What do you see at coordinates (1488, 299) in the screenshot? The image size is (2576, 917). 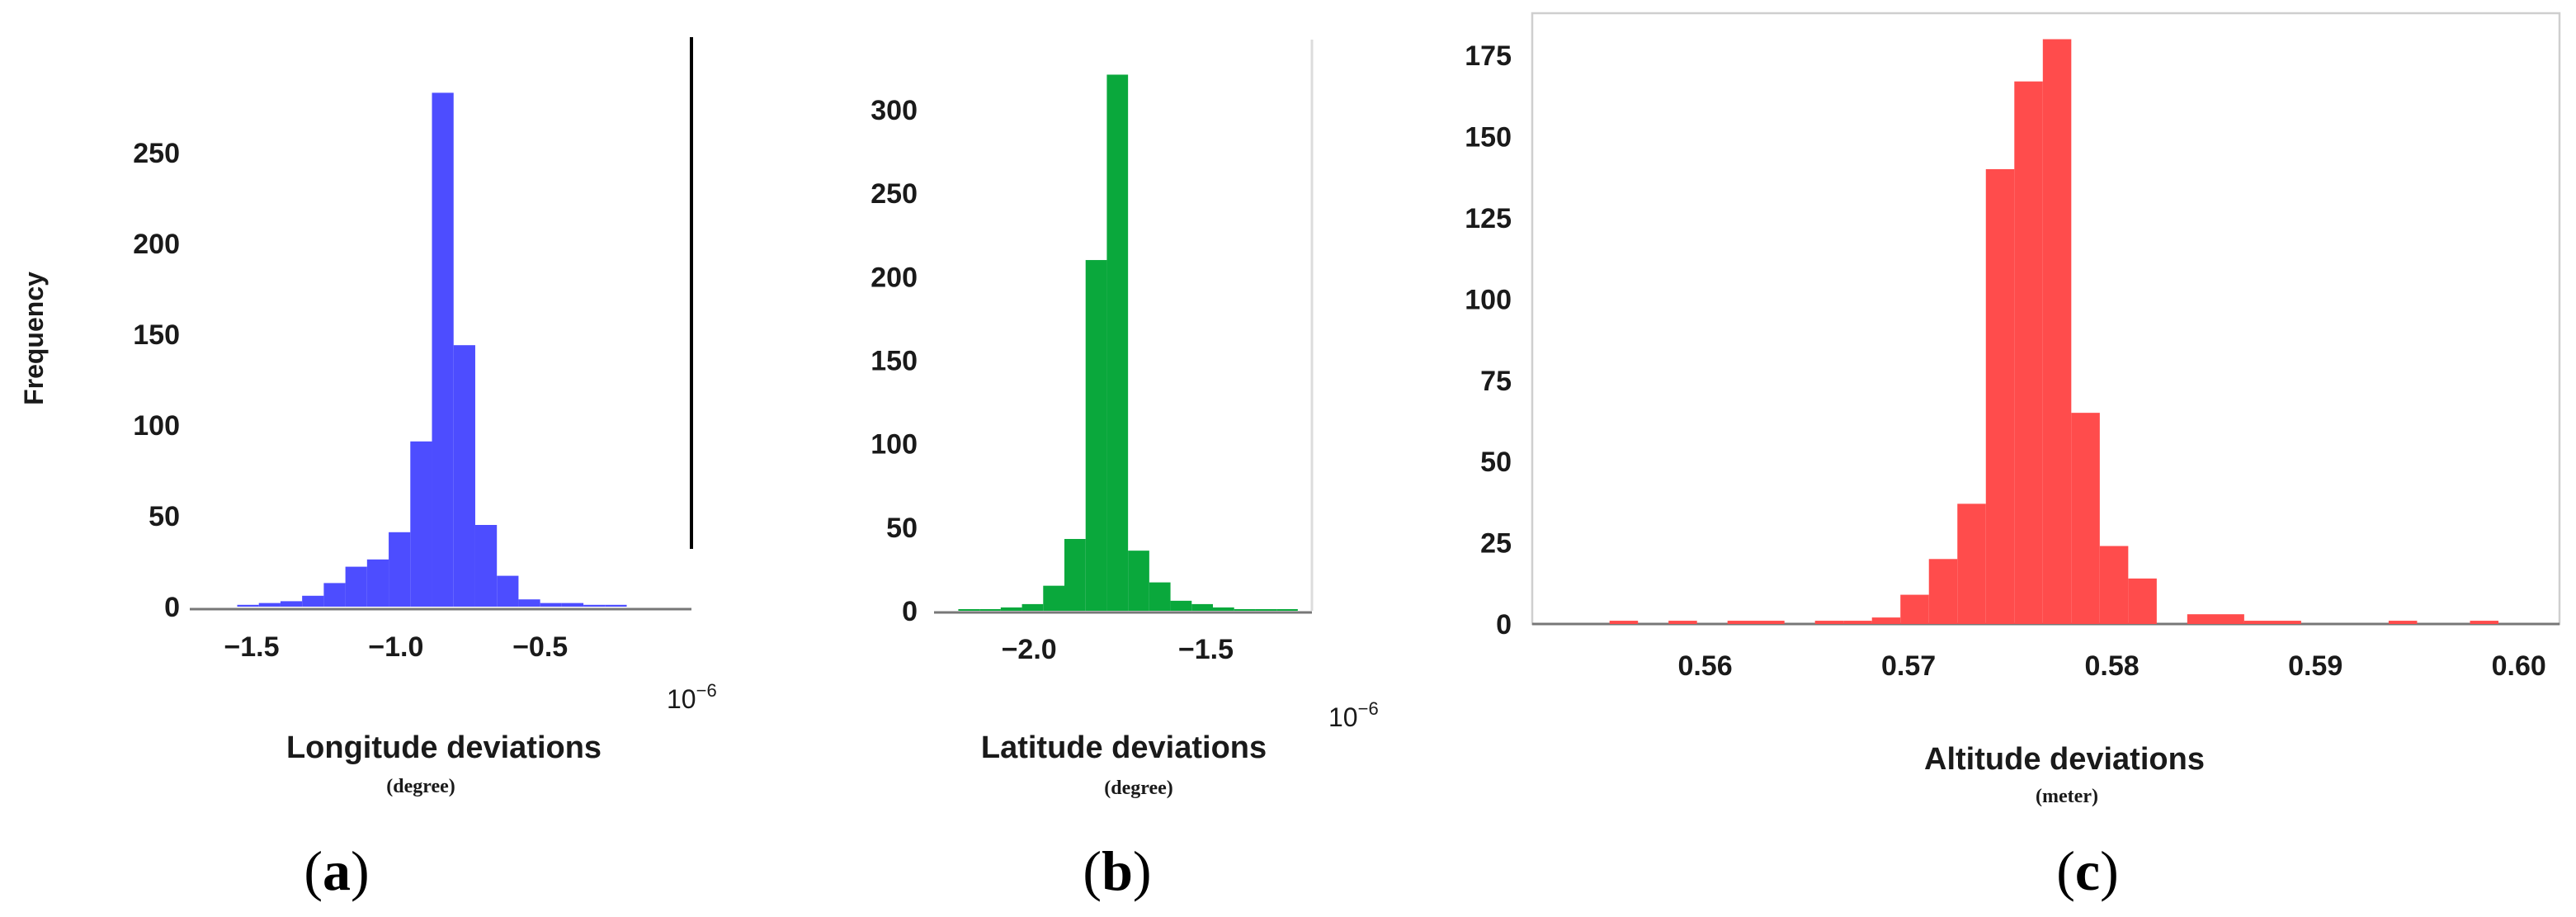 I see `altitude-y-tick-label: 100` at bounding box center [1488, 299].